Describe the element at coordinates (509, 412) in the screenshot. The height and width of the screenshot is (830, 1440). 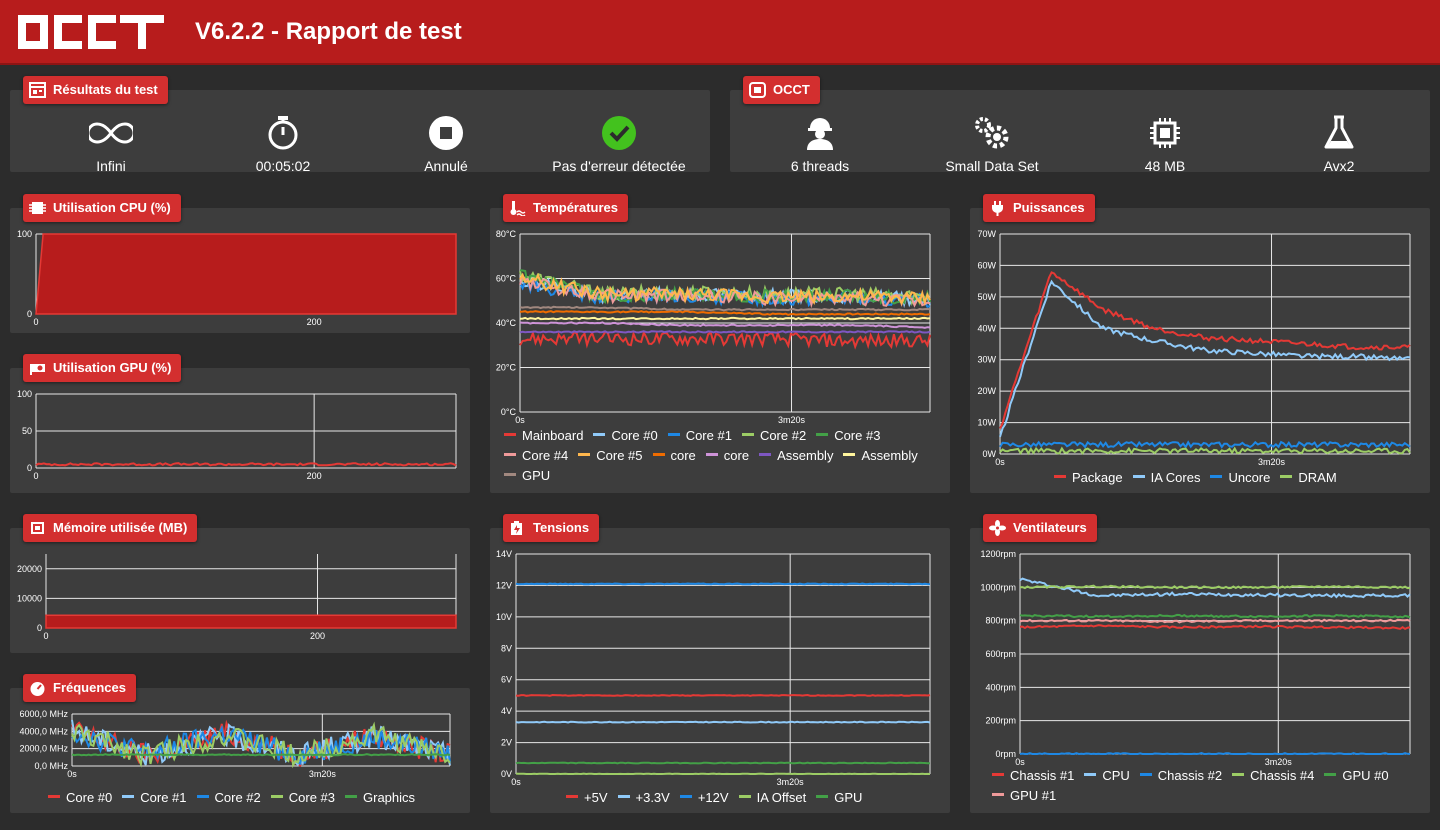
I see `temp-y-tick: 0°C` at that location.